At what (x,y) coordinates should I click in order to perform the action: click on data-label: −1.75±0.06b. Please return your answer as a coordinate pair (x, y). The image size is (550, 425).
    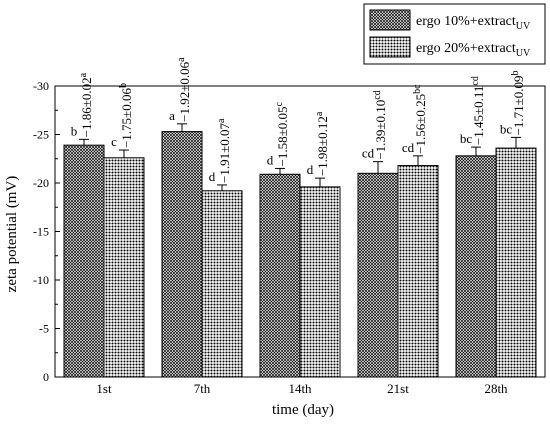
    Looking at the image, I should click on (126, 115).